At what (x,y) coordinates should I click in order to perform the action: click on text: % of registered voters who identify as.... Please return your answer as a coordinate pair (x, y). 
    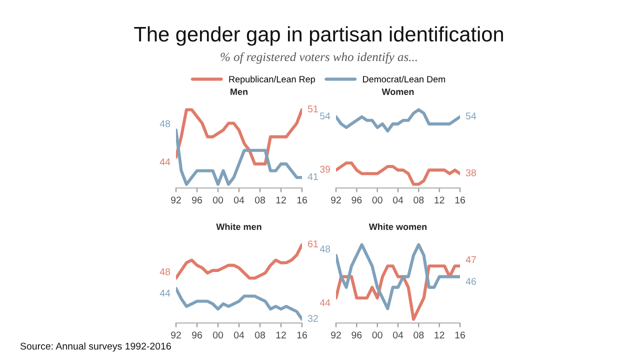
    Looking at the image, I should click on (318, 58).